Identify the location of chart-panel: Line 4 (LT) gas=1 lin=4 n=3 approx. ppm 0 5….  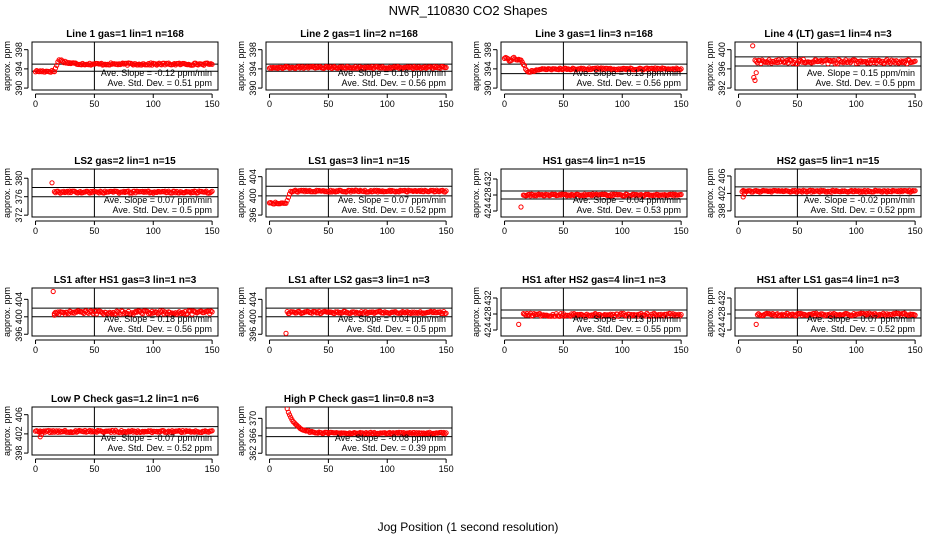
(814, 69).